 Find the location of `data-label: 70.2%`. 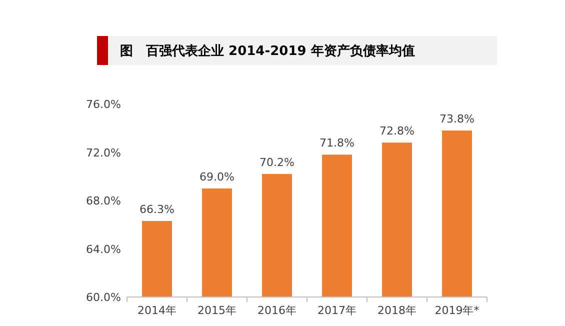

data-label: 70.2% is located at coordinates (277, 162).